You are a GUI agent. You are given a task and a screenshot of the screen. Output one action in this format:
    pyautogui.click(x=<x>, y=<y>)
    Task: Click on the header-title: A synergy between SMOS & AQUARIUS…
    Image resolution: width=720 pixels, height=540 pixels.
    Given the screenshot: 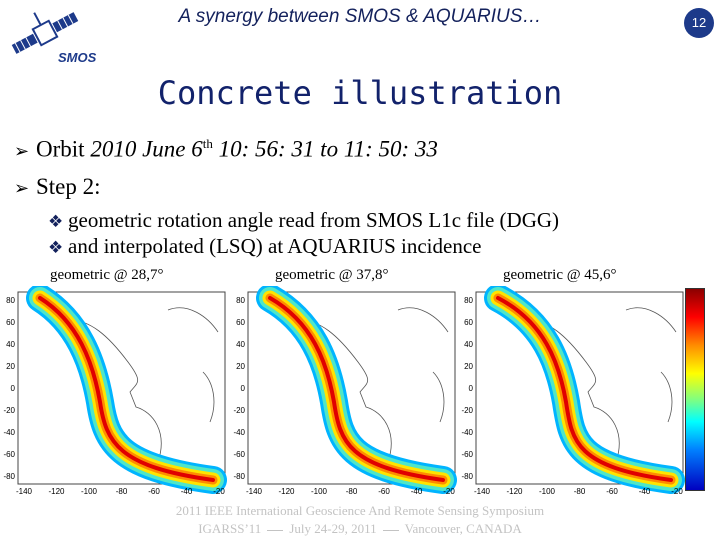 What is the action you would take?
    pyautogui.click(x=360, y=16)
    